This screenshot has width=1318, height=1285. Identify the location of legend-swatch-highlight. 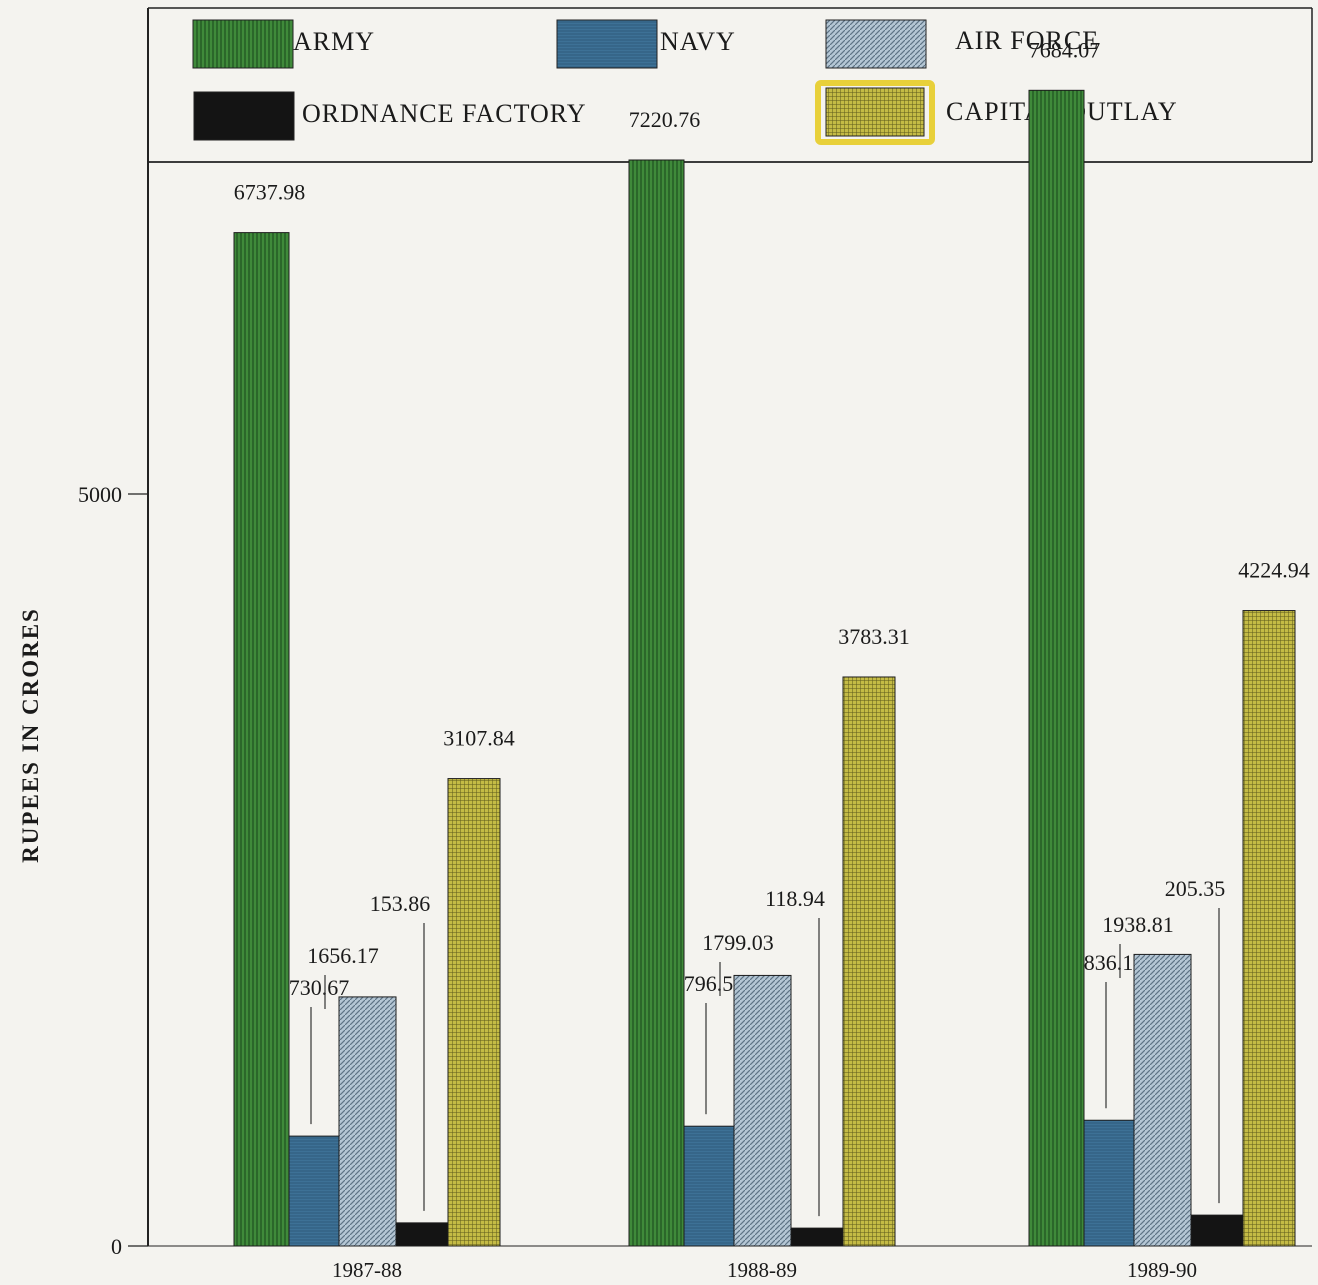
(875, 112).